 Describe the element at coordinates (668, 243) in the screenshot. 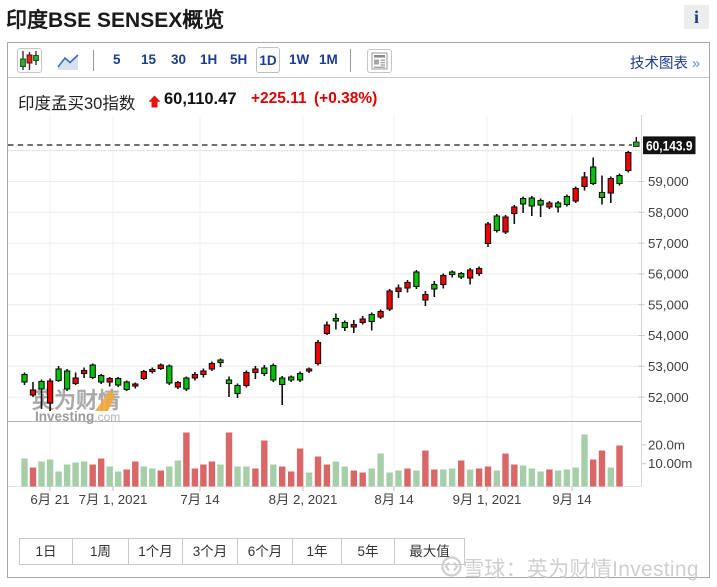

I see `svg-text: 57,000` at that location.